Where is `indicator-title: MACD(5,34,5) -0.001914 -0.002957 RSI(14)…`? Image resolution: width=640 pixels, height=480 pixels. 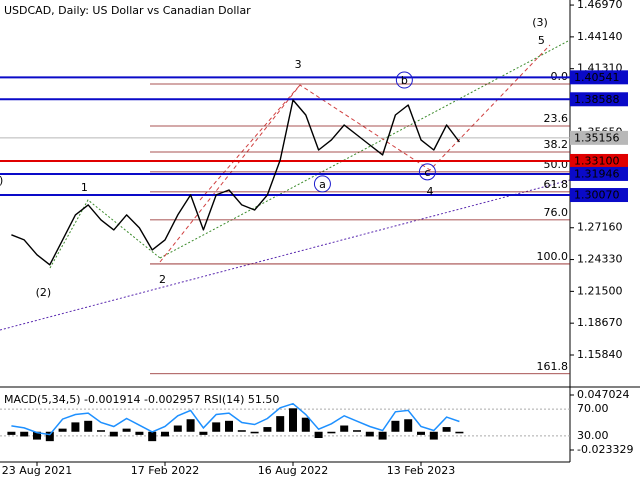 indicator-title: MACD(5,34,5) -0.001914 -0.002957 RSI(14)… is located at coordinates (141, 399).